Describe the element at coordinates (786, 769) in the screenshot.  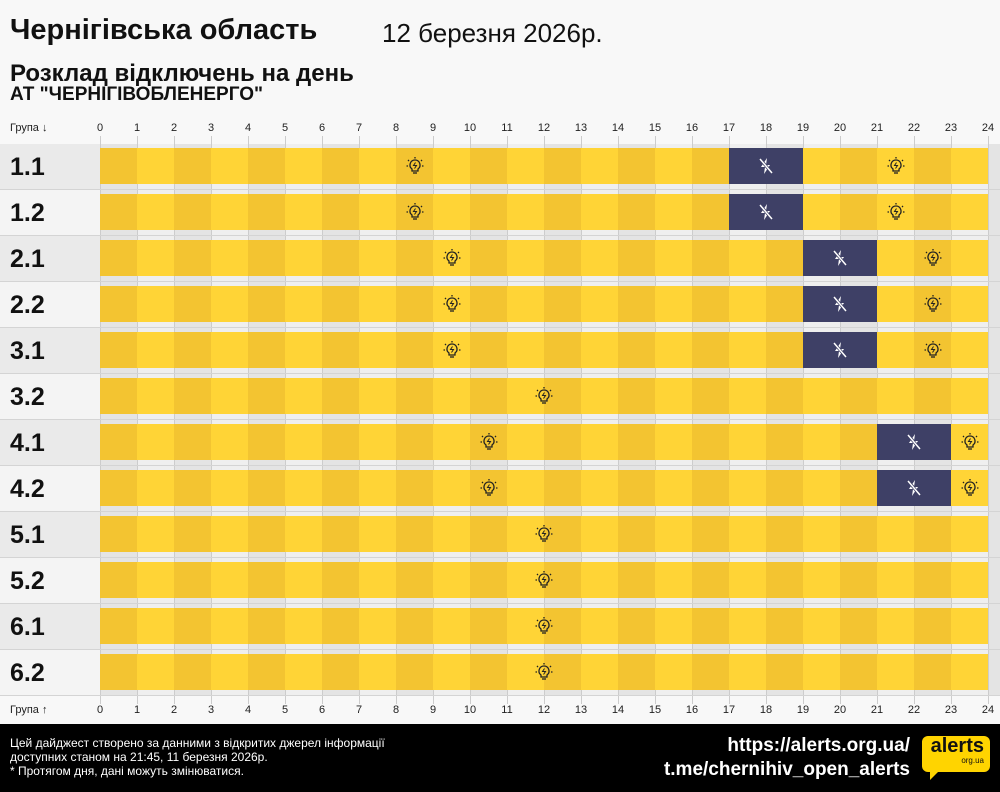
I see `telegram-link: t.me/chernihiv_open_alerts` at that location.